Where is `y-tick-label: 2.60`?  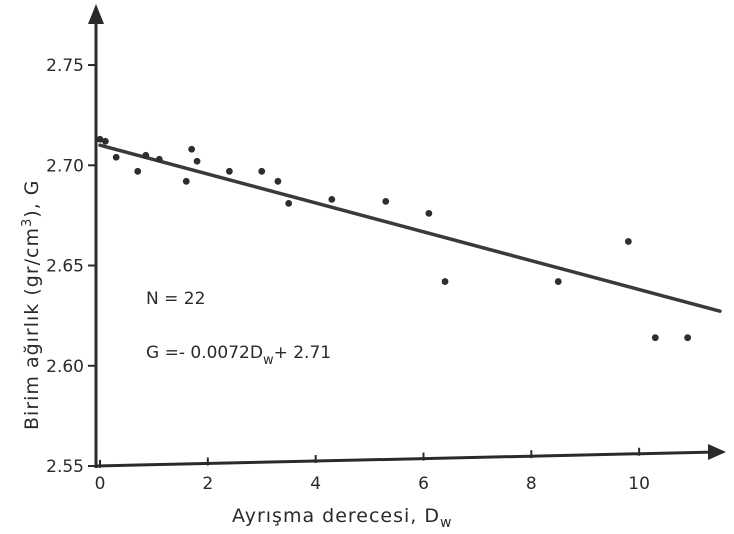
y-tick-label: 2.60 is located at coordinates (65, 367).